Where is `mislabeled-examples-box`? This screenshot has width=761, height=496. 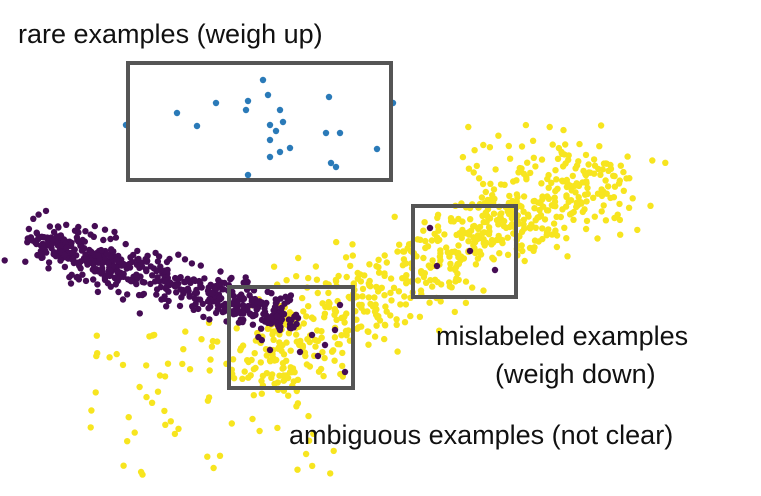 mislabeled-examples-box is located at coordinates (464, 251).